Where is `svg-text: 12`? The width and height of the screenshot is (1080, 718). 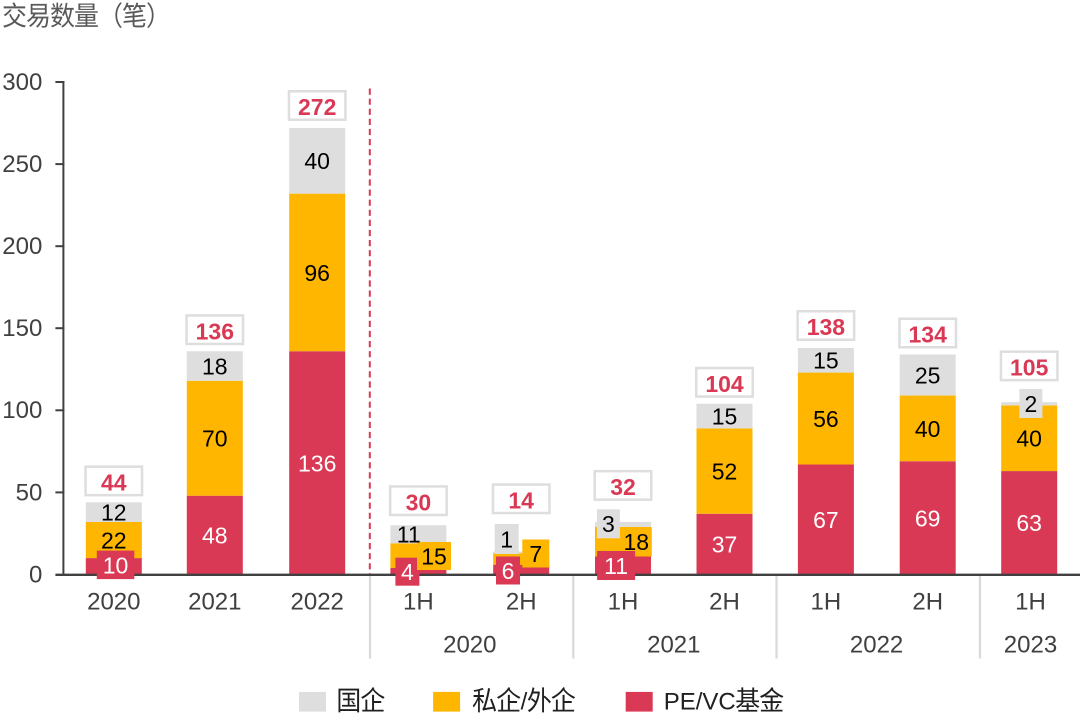
svg-text: 12 is located at coordinates (114, 513).